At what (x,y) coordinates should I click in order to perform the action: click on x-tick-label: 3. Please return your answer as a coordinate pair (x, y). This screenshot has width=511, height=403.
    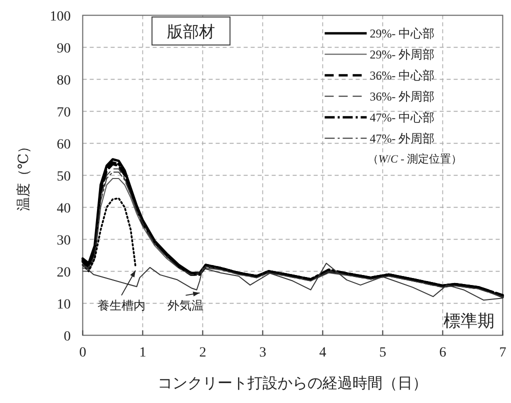
    Looking at the image, I should click on (262, 352).